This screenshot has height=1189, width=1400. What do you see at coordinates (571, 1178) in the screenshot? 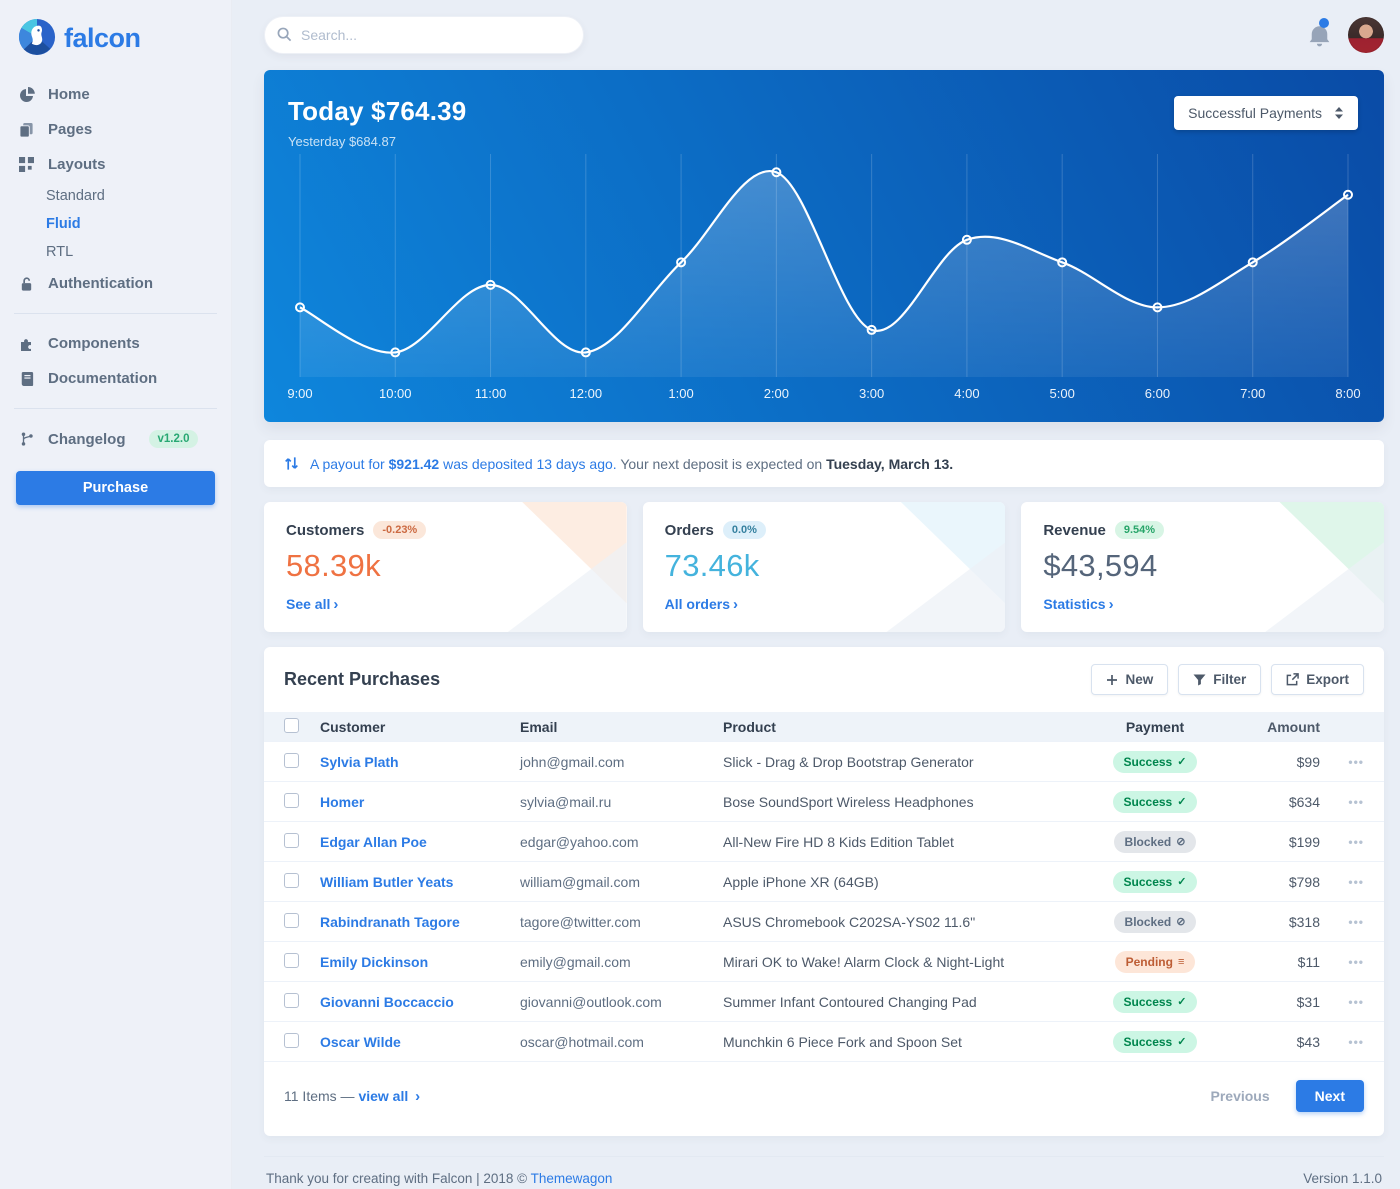
I see `themewagon-link: Themewagon` at bounding box center [571, 1178].